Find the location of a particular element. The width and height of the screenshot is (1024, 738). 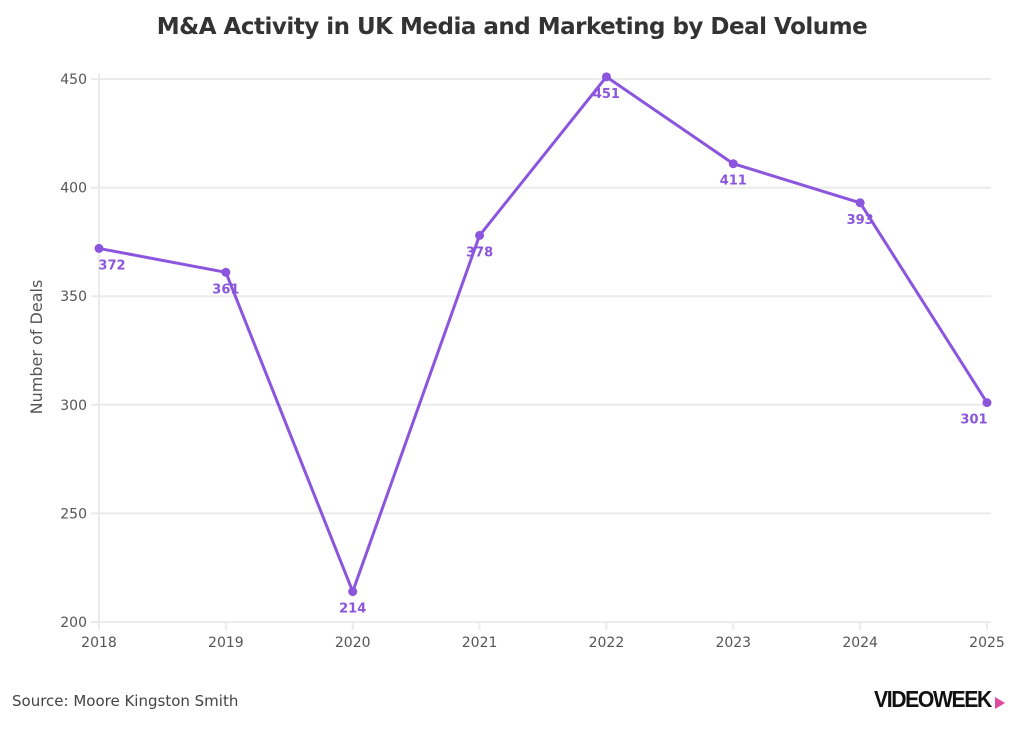

data-label-2020: 214 is located at coordinates (352, 609).